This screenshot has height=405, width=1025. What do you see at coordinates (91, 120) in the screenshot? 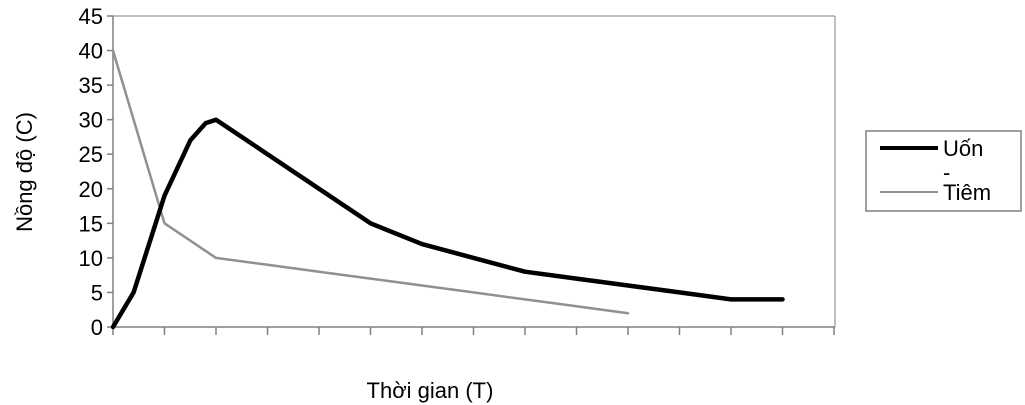
I see `y-tick-label: 30` at bounding box center [91, 120].